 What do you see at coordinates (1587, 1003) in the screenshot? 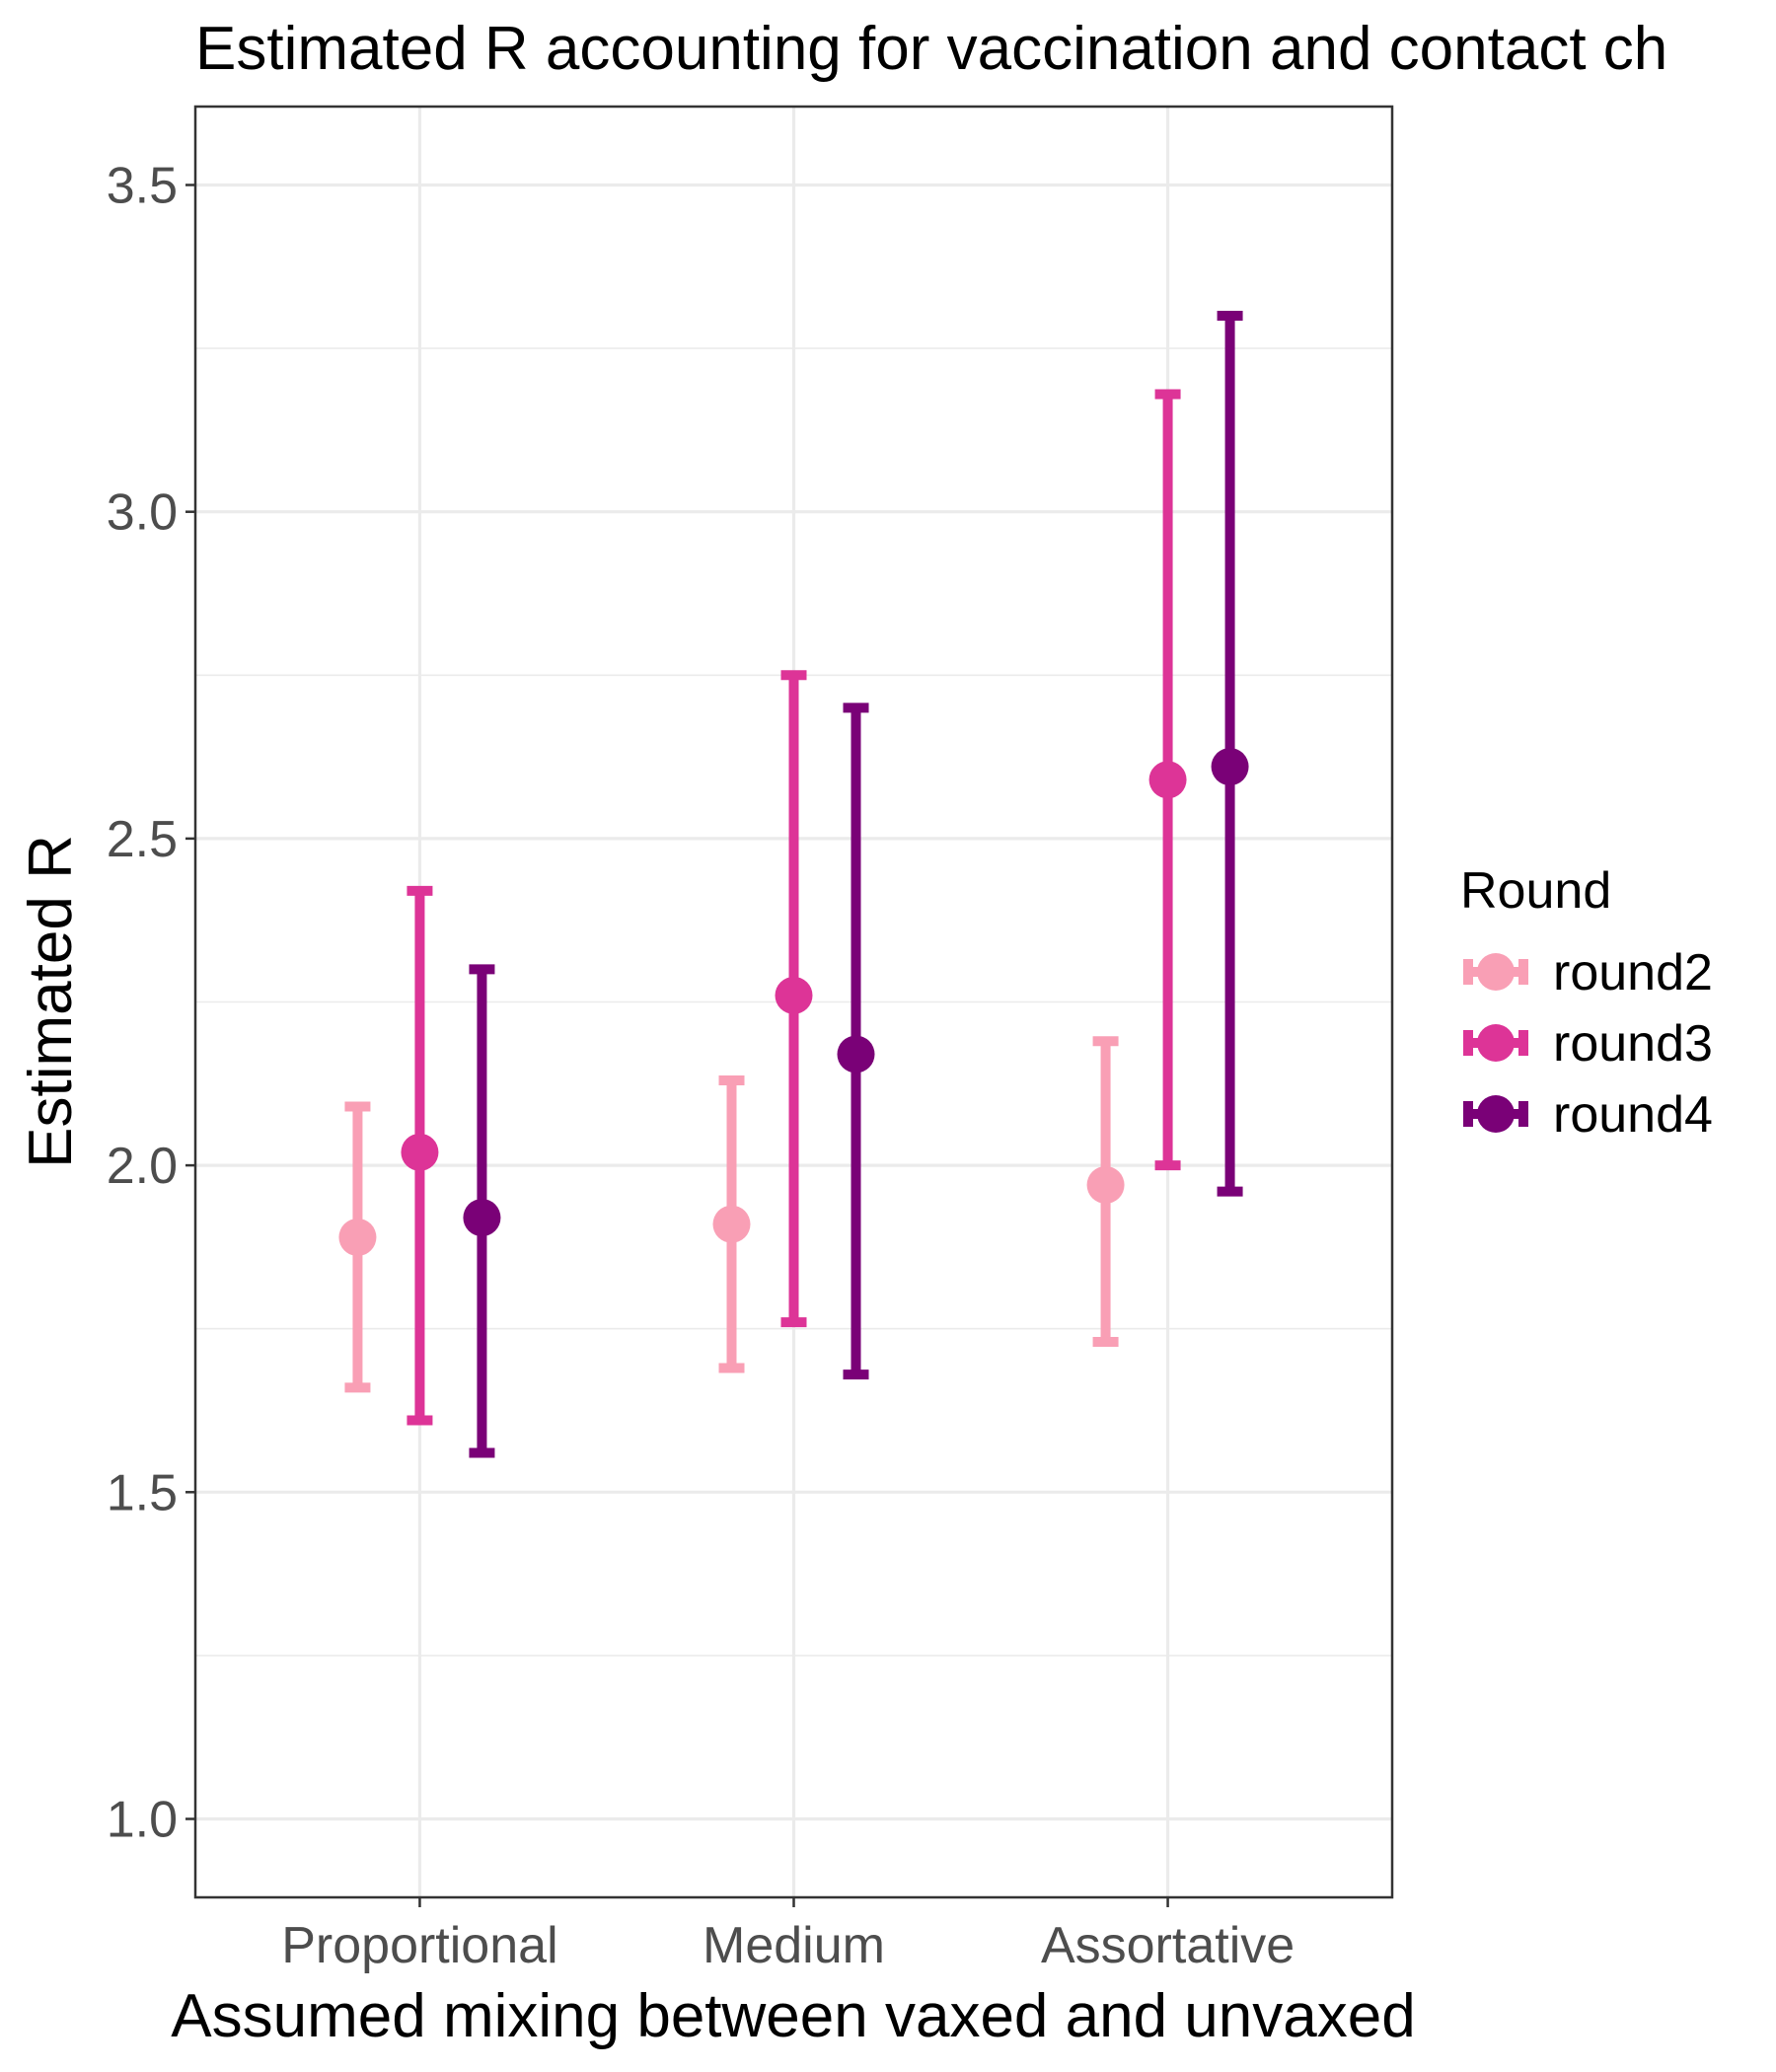
I see `legend: Round round2 round3 round4` at bounding box center [1587, 1003].